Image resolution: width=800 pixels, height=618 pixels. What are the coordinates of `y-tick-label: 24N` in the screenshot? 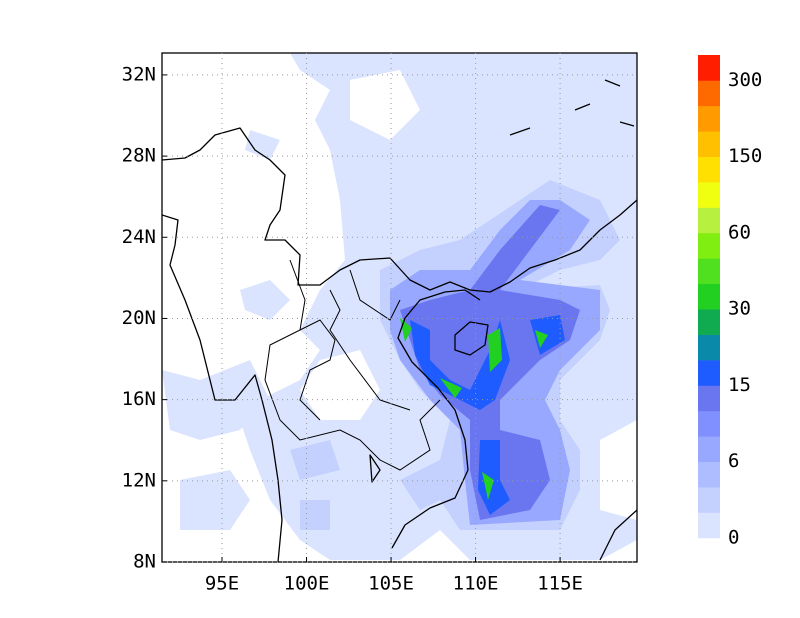 It's located at (139, 237).